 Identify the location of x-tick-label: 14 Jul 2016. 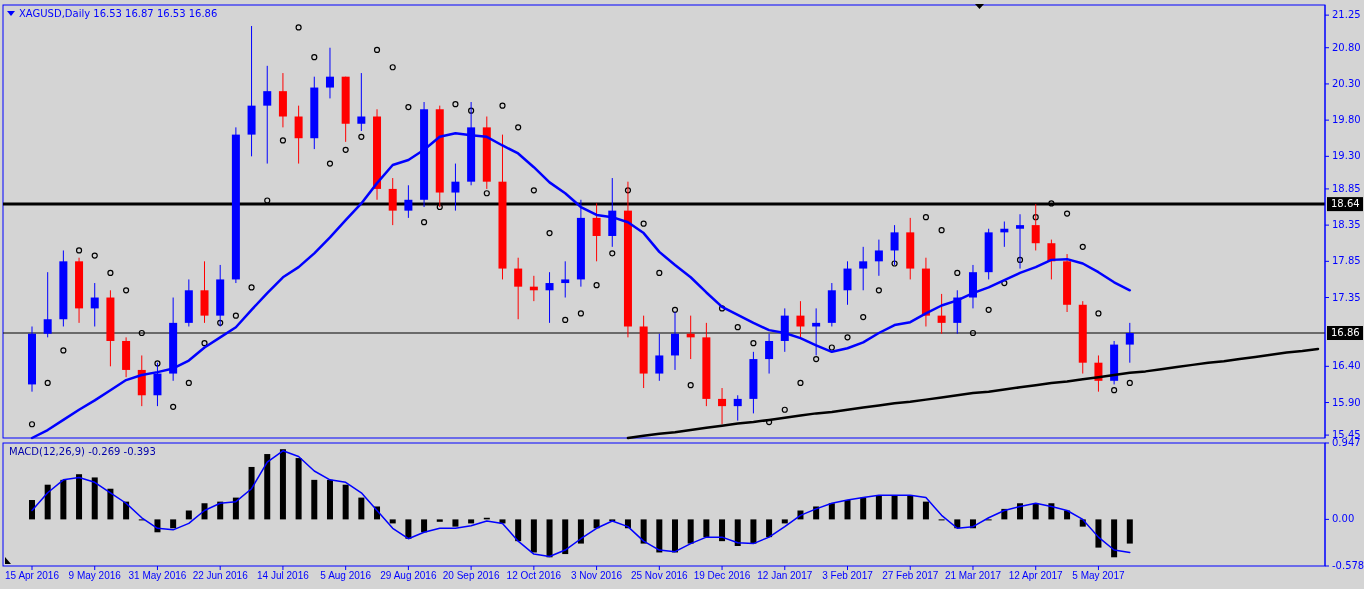
(283, 575).